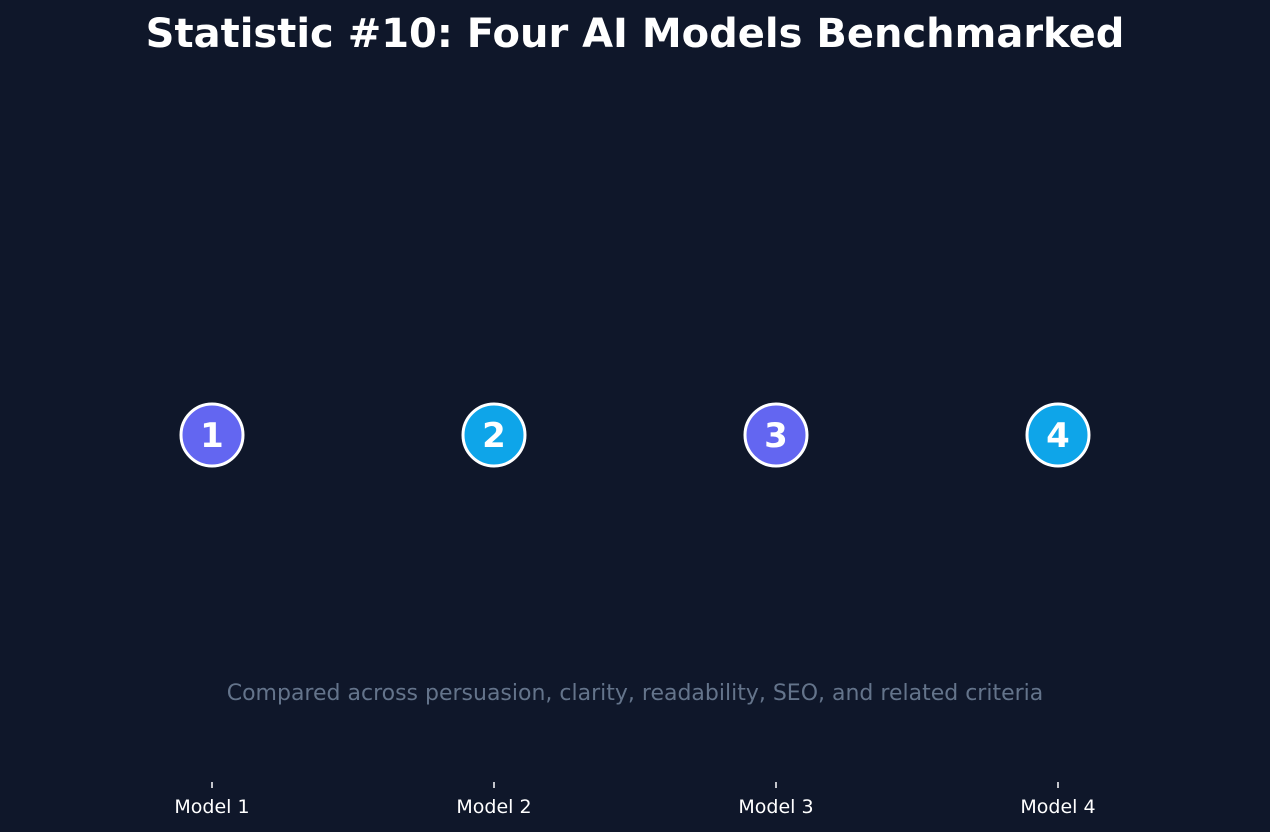  Describe the element at coordinates (211, 807) in the screenshot. I see `x-tick-label: Model 1` at that location.